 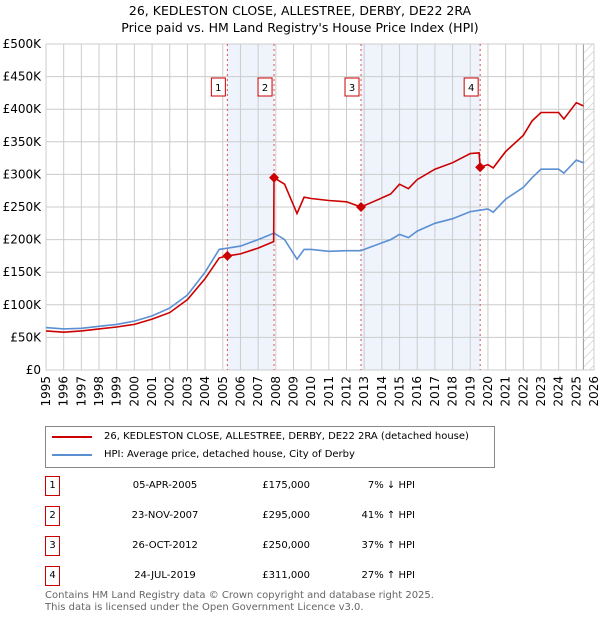 What do you see at coordinates (391, 485) in the screenshot?
I see `transaction-hpi-diff: 7% ↓ HPI` at bounding box center [391, 485].